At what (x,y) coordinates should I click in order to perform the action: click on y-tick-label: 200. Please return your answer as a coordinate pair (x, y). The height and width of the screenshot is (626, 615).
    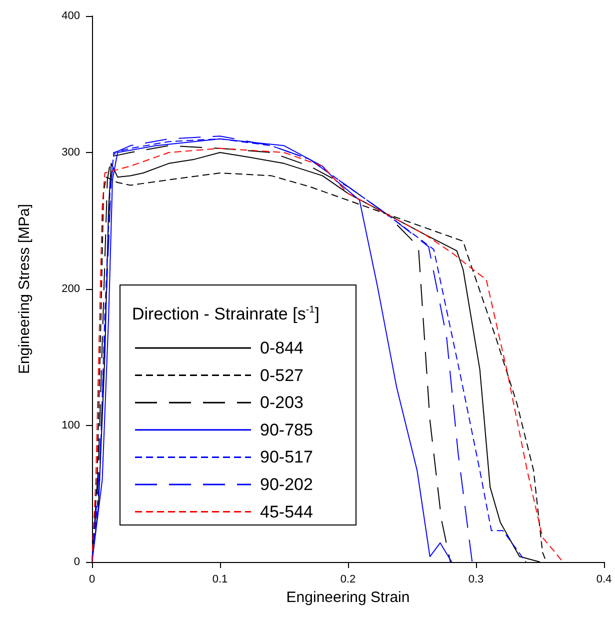
    Looking at the image, I should click on (71, 289).